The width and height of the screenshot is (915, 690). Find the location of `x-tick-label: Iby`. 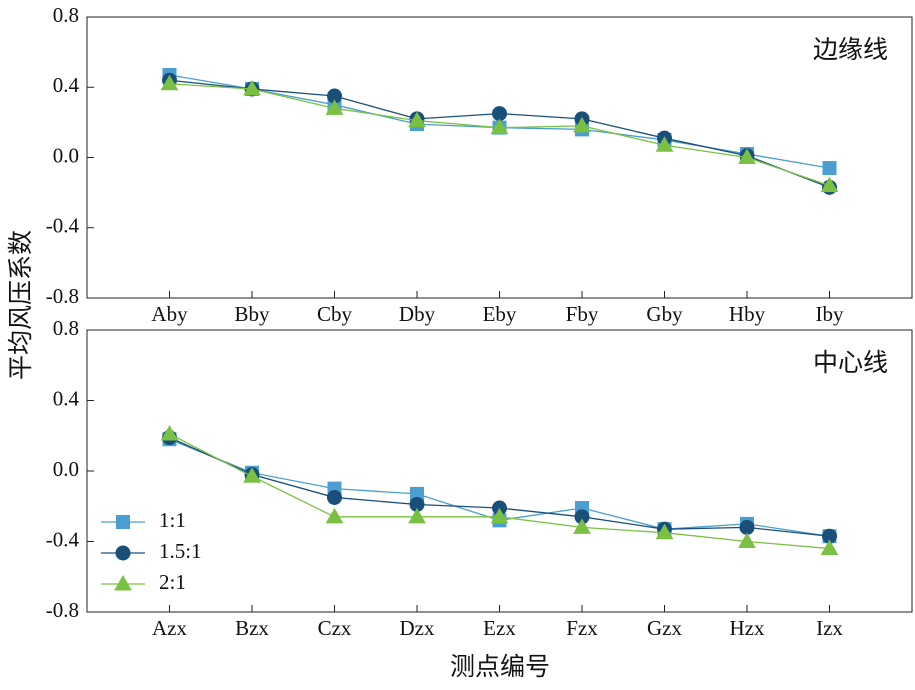

x-tick-label: Iby is located at coordinates (830, 314).